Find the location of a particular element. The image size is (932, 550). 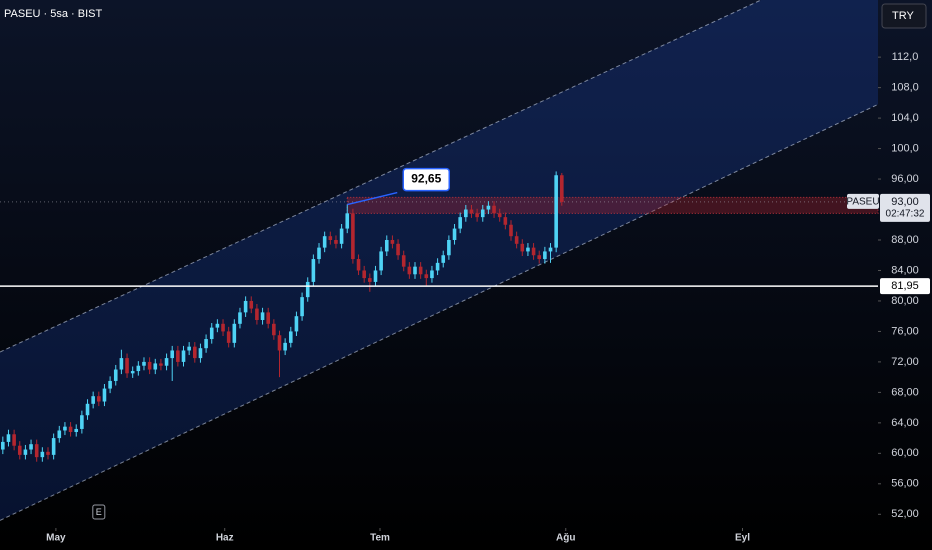

symbol-label: PASEU is located at coordinates (862, 202).